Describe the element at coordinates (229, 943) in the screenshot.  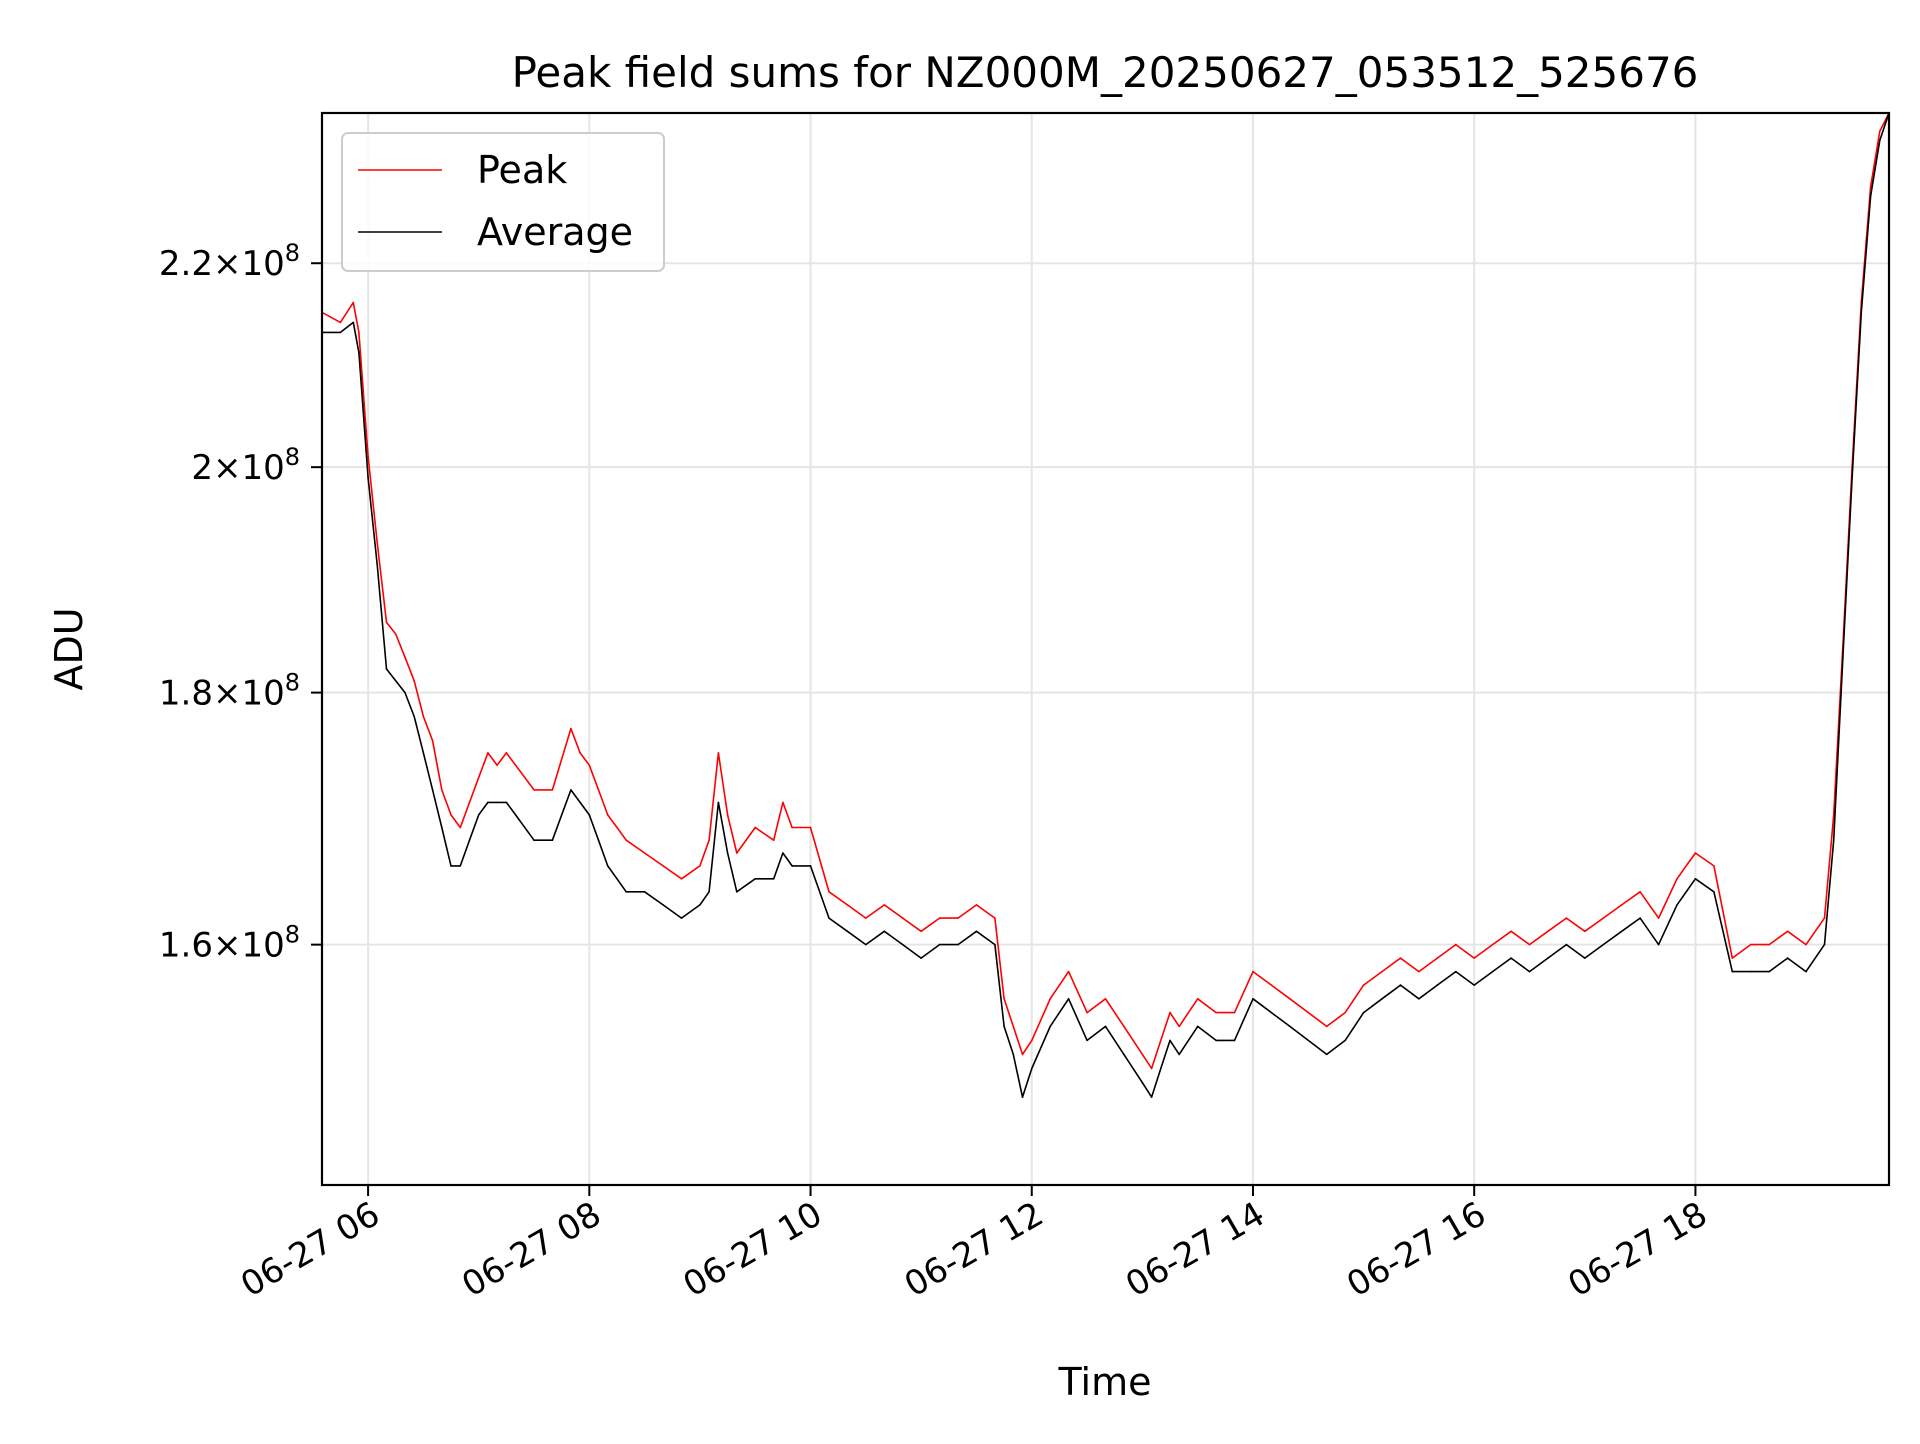
I see `y-tick-label: 1.6×108` at that location.